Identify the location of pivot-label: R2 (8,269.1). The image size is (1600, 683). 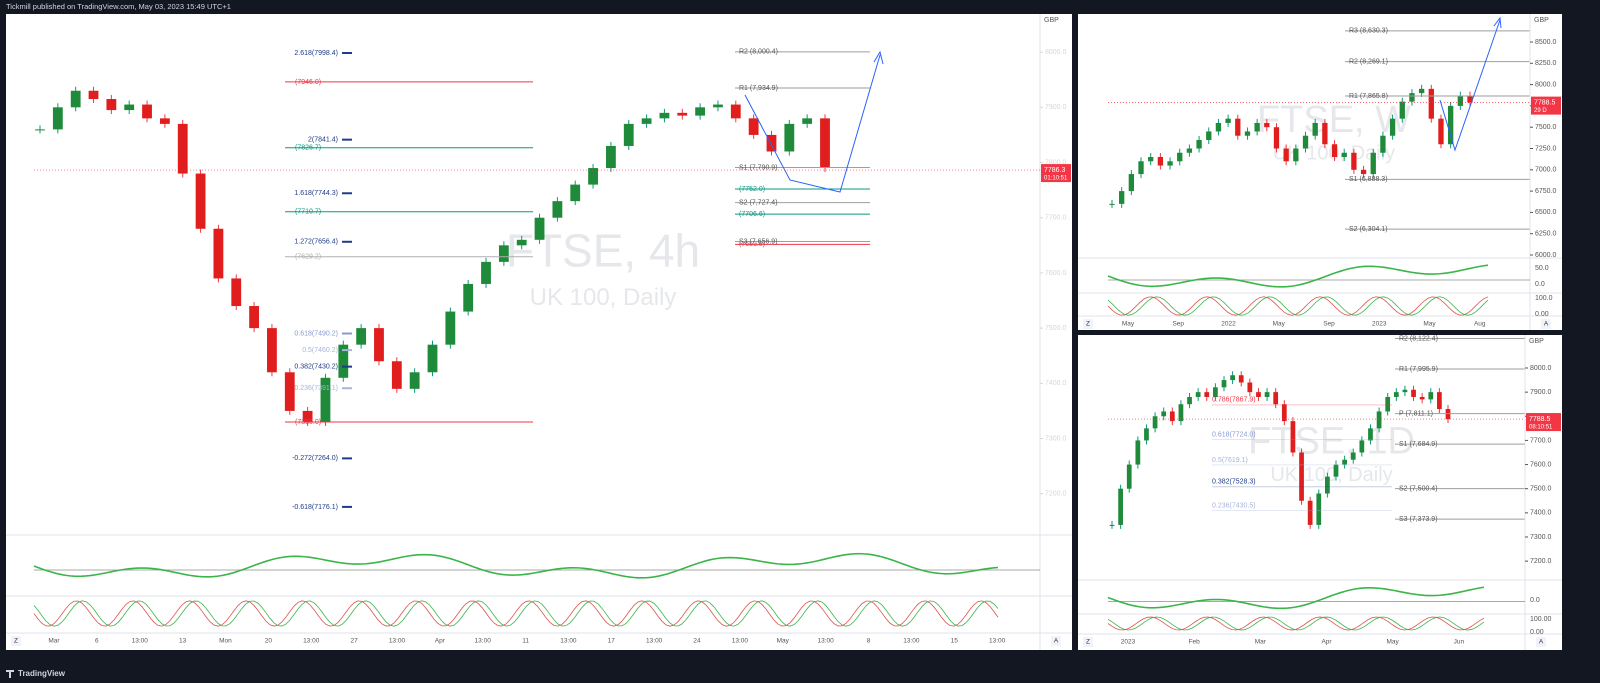
(1368, 62).